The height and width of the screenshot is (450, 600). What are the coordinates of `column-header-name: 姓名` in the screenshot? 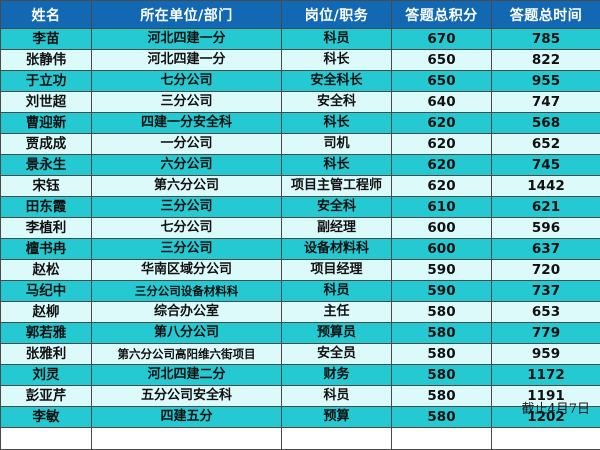 It's located at (46, 15).